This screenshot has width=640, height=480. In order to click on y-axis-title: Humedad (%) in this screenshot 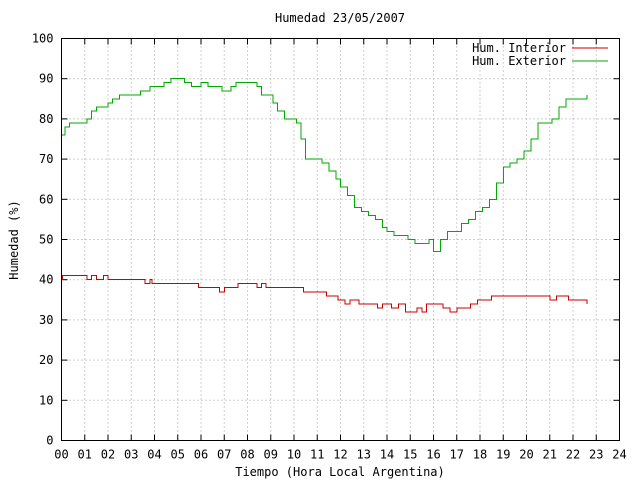, I will do `click(14, 239)`.